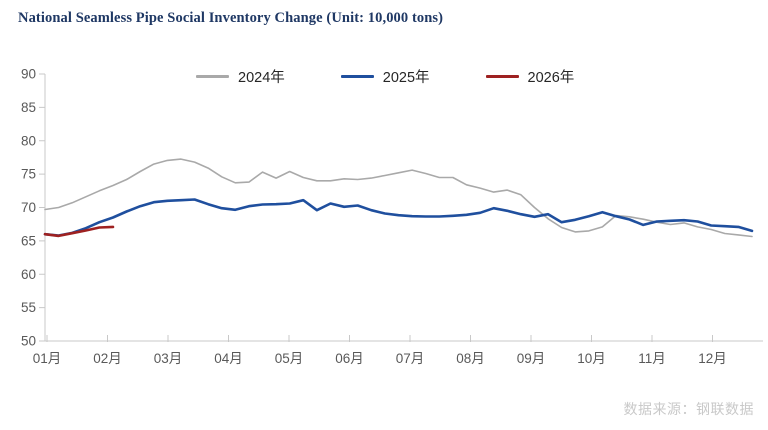  Describe the element at coordinates (410, 358) in the screenshot. I see `x-tick-label: 07月` at that location.